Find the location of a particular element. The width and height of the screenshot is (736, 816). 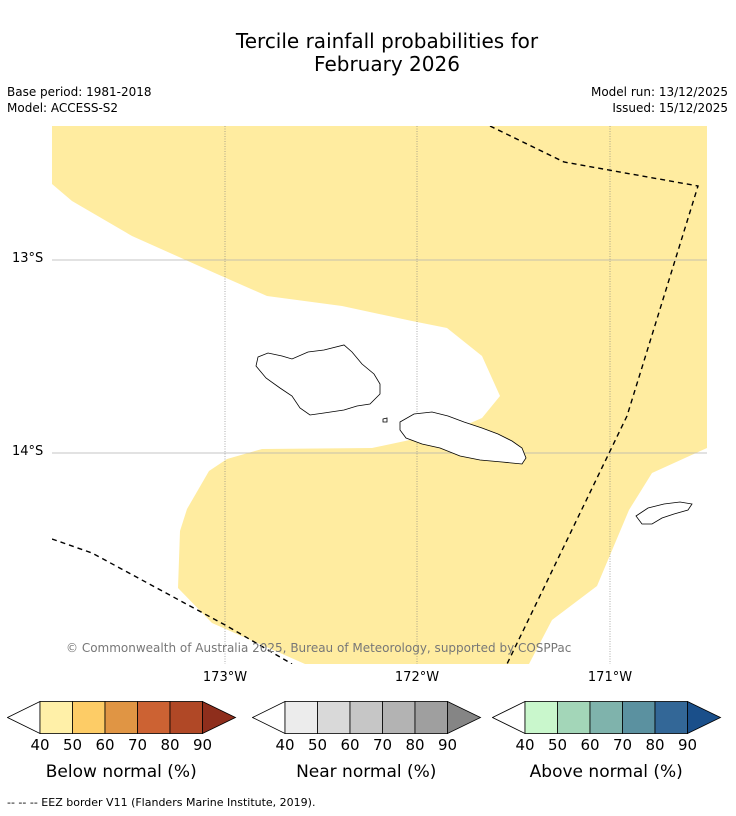

islands is located at coordinates (474, 434).